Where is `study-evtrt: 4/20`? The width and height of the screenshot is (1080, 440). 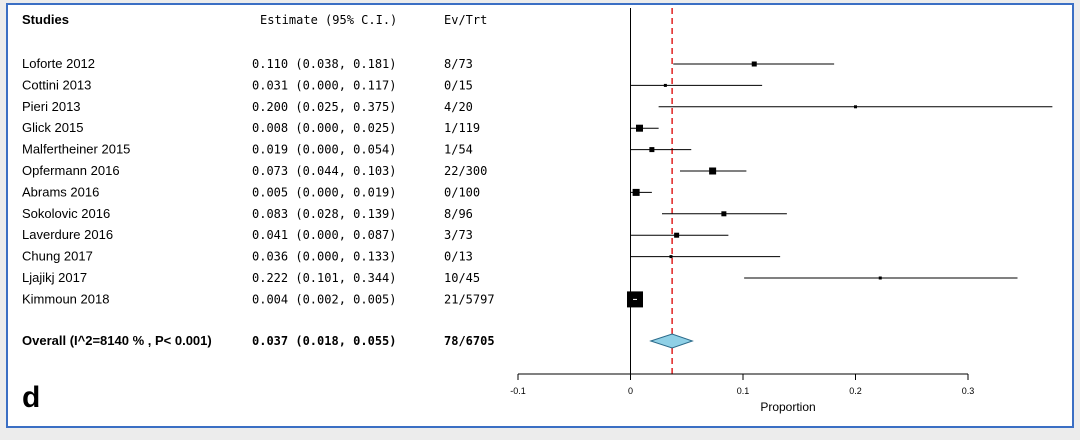
study-evtrt: 4/20 is located at coordinates (458, 107).